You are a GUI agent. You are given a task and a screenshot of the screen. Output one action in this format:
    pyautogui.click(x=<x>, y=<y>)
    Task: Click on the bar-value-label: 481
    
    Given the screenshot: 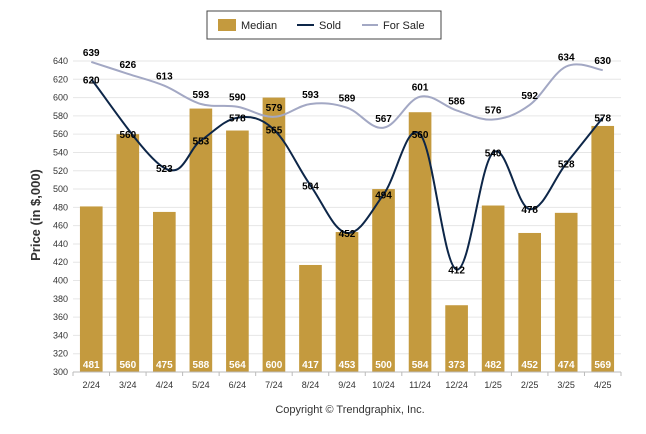 What is the action you would take?
    pyautogui.click(x=91, y=365)
    